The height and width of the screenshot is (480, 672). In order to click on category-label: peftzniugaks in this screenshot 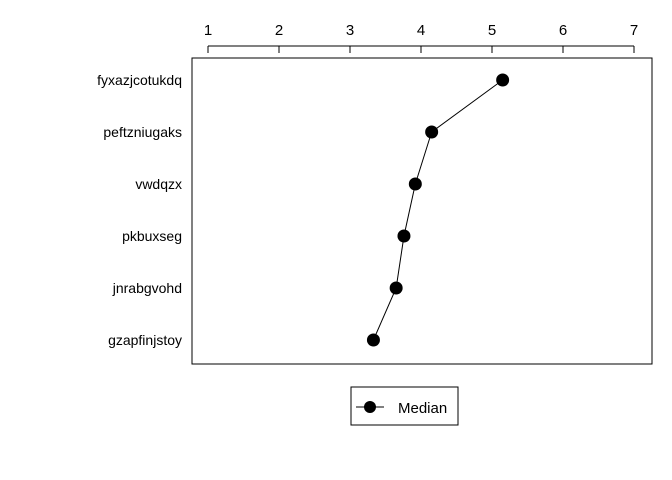, I will do `click(142, 132)`.